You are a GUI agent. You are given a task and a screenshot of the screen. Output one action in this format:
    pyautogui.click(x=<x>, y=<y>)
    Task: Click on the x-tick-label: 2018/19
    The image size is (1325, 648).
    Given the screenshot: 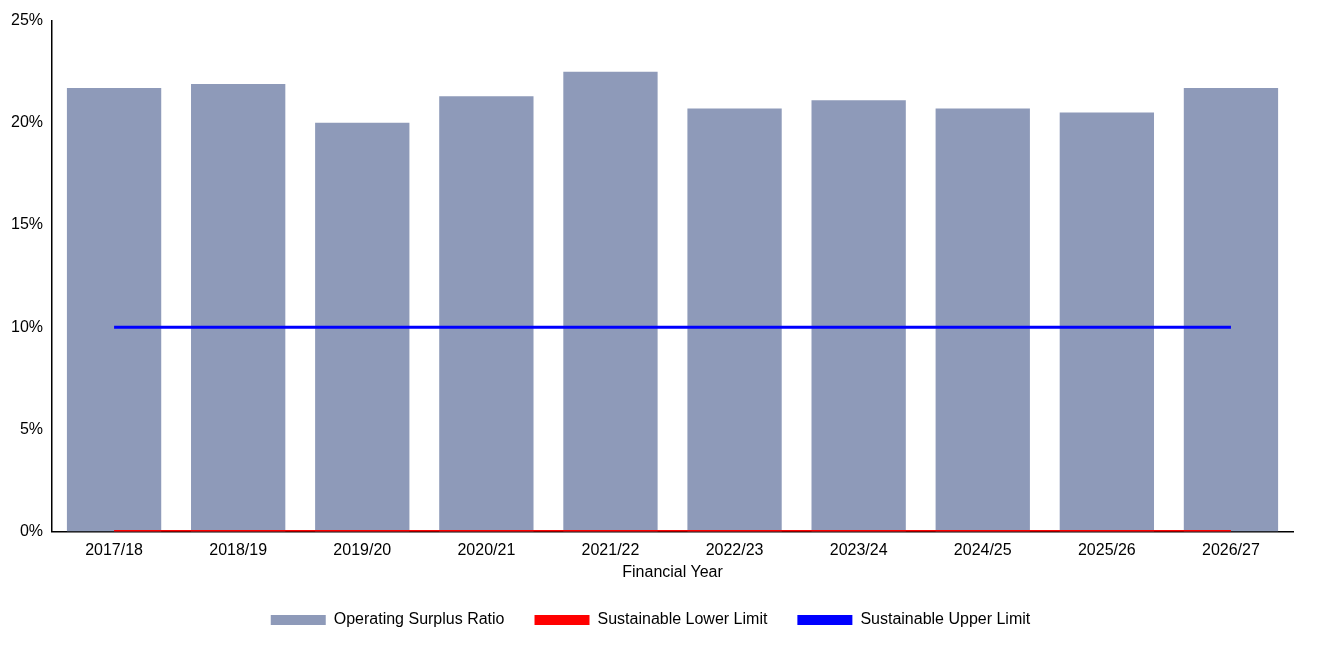 What is the action you would take?
    pyautogui.click(x=238, y=549)
    